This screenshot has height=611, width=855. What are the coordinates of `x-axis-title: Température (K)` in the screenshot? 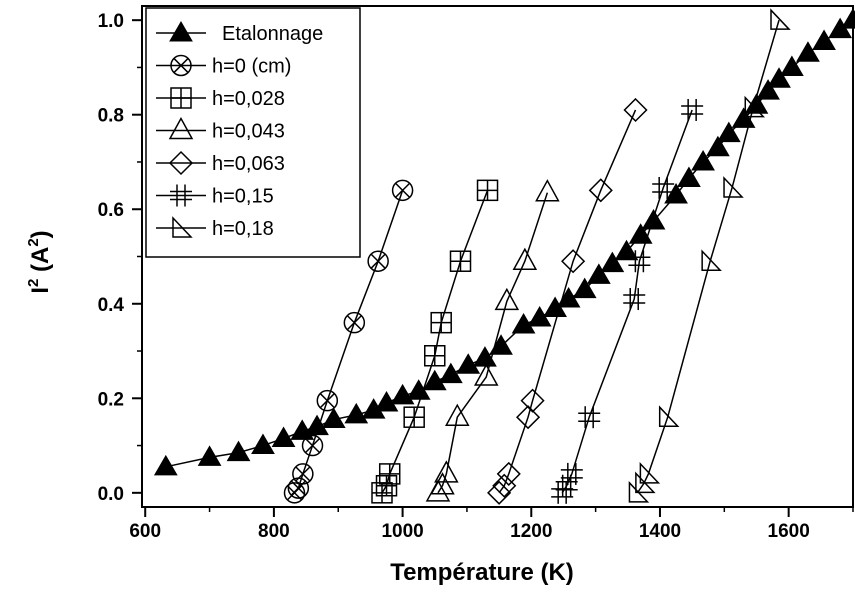 It's located at (482, 572).